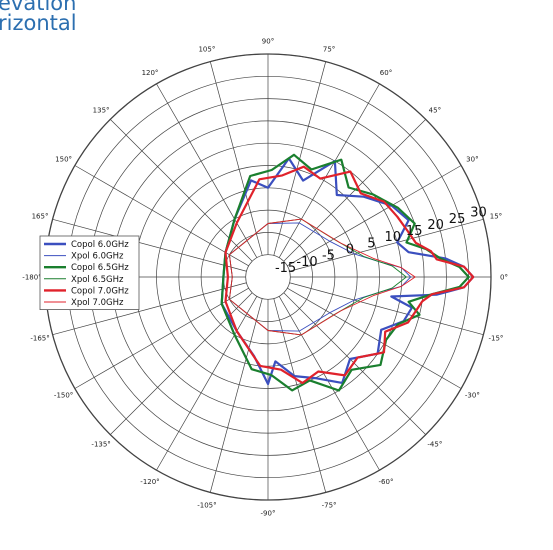 Image resolution: width=553 pixels, height=550 pixels. I want to click on radial-tick-label: -10, so click(306, 262).